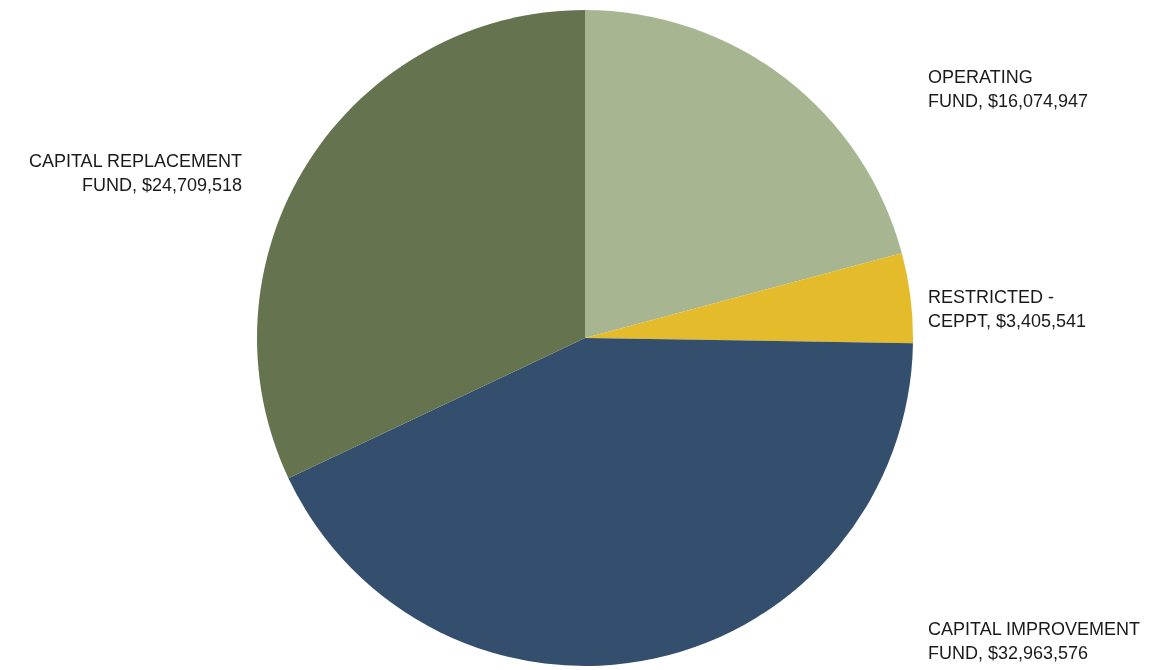 The height and width of the screenshot is (670, 1174). What do you see at coordinates (1007, 308) in the screenshot?
I see `slice-label: RESTRICTED - CEPPT, $3,405,541` at bounding box center [1007, 308].